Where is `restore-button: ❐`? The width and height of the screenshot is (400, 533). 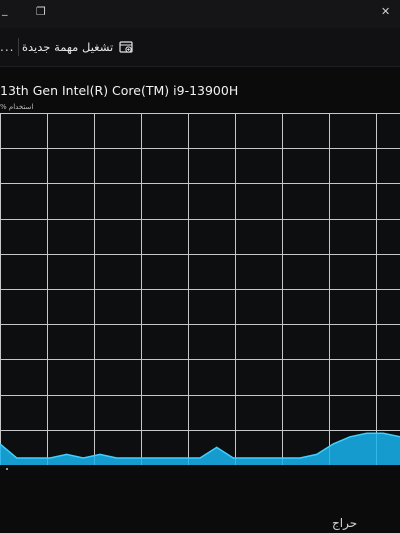
restore-button: ❐ is located at coordinates (41, 11).